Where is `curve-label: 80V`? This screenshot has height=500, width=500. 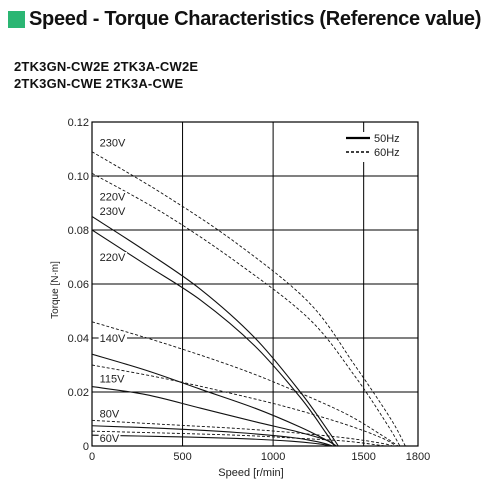 curve-label: 80V is located at coordinates (110, 415).